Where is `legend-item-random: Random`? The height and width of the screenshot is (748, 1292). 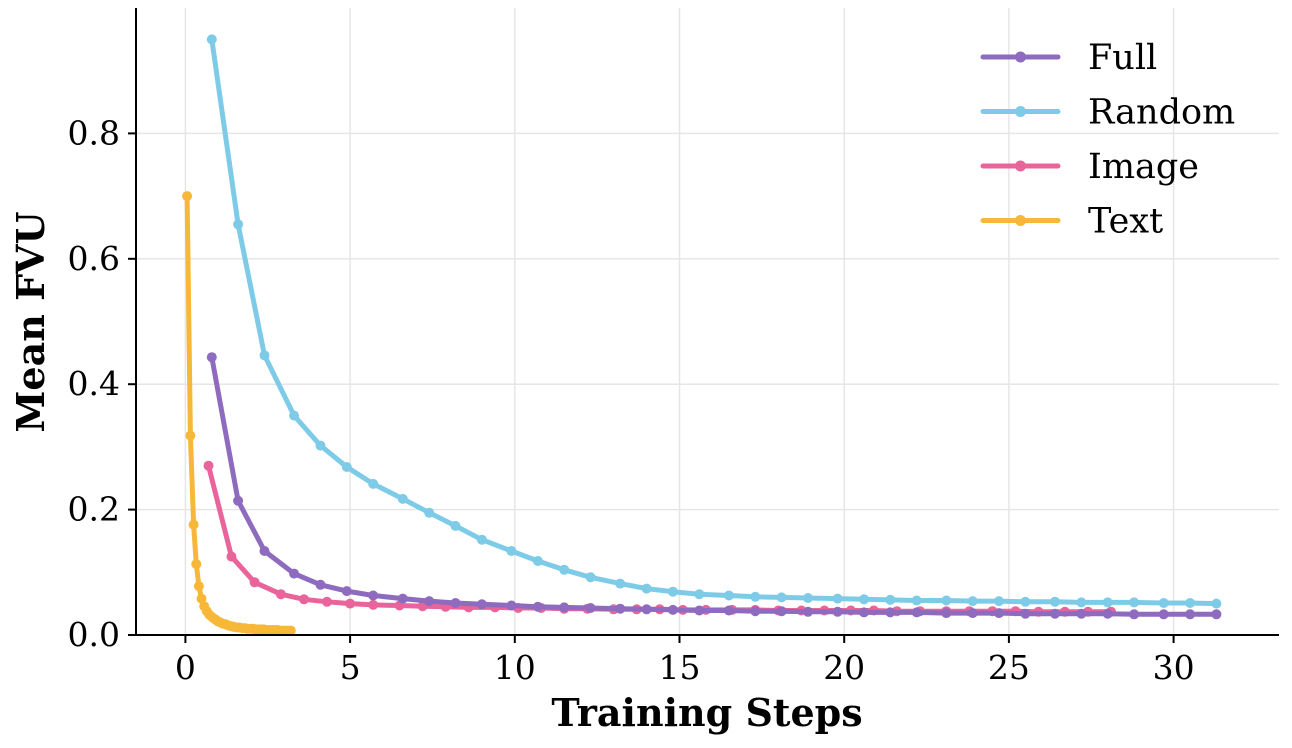
legend-item-random: Random is located at coordinates (1107, 113).